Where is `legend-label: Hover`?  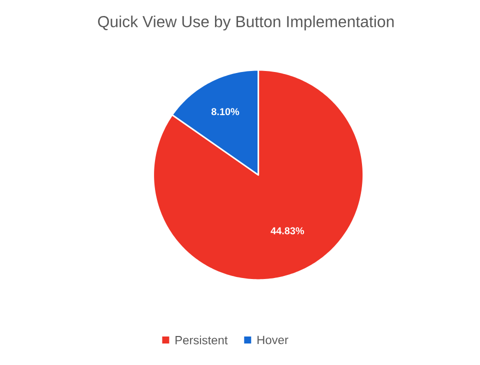 legend-label: Hover is located at coordinates (273, 340).